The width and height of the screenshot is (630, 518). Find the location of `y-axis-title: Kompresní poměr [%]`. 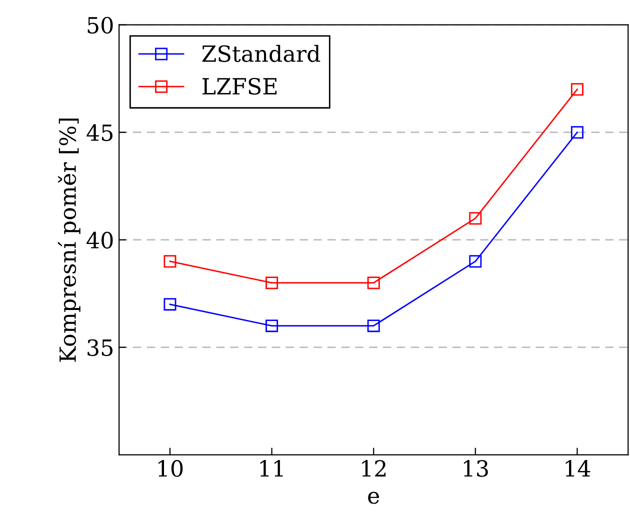

y-axis-title: Kompresní poměr [%] is located at coordinates (69, 240).